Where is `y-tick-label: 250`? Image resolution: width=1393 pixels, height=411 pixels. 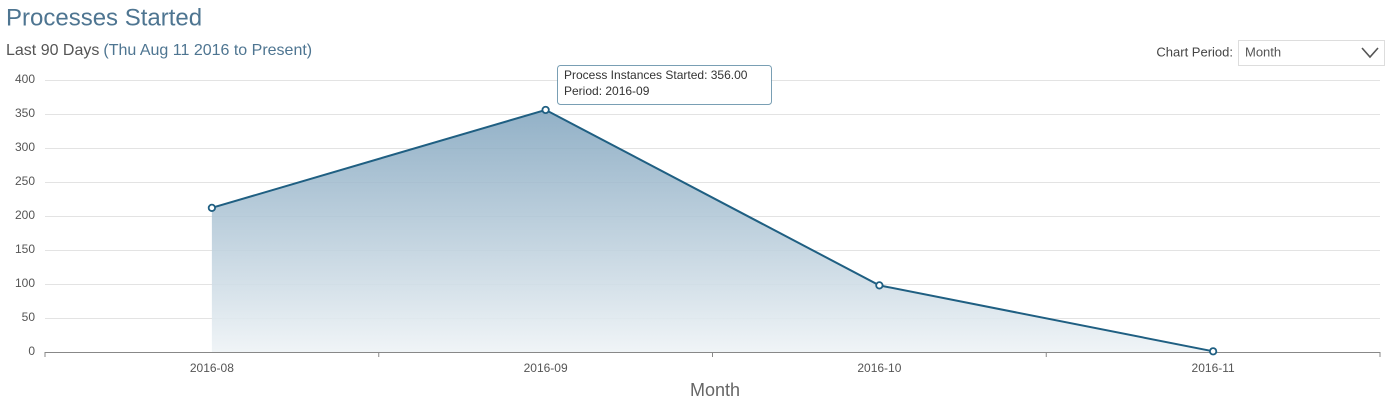
y-tick-label: 250 is located at coordinates (25, 181).